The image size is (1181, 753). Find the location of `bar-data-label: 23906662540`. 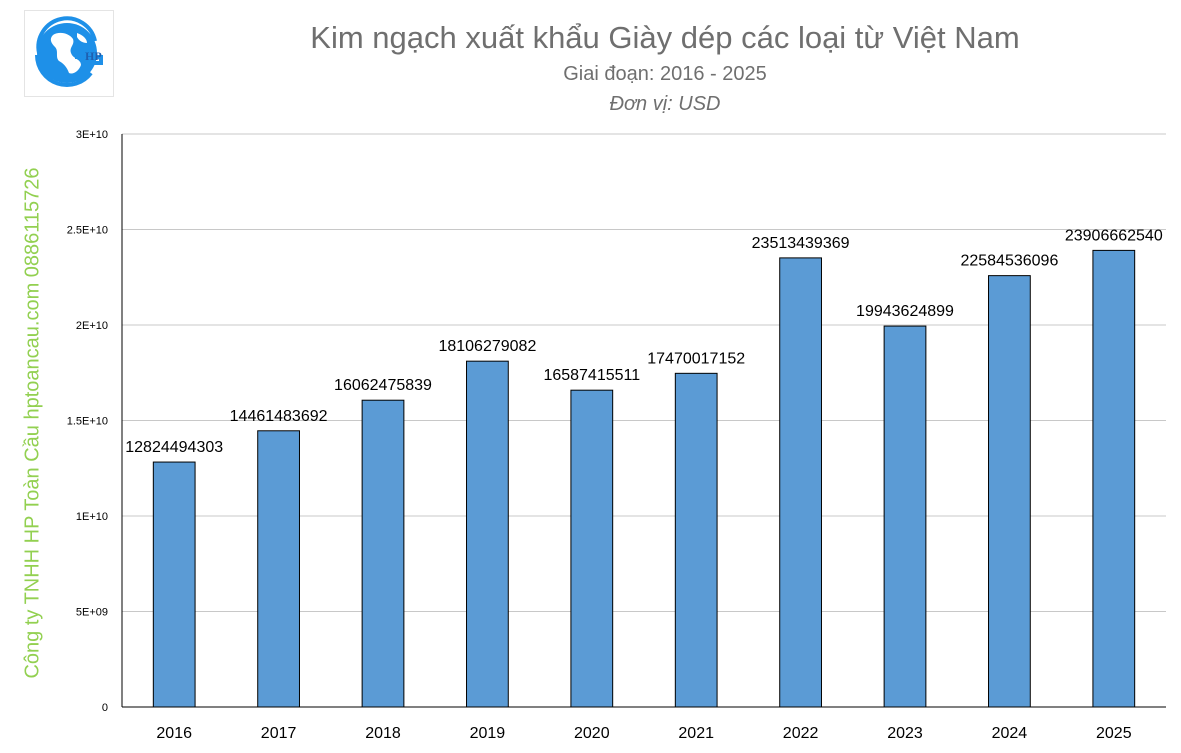

bar-data-label: 23906662540 is located at coordinates (1114, 235).